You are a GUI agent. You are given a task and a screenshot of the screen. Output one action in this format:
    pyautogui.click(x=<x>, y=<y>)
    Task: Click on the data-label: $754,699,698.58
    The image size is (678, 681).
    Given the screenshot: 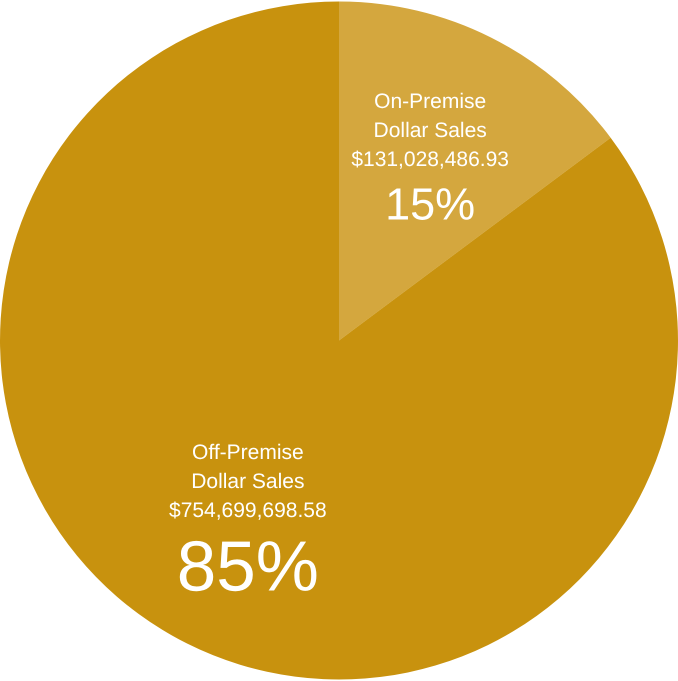 What is the action you would take?
    pyautogui.click(x=248, y=510)
    